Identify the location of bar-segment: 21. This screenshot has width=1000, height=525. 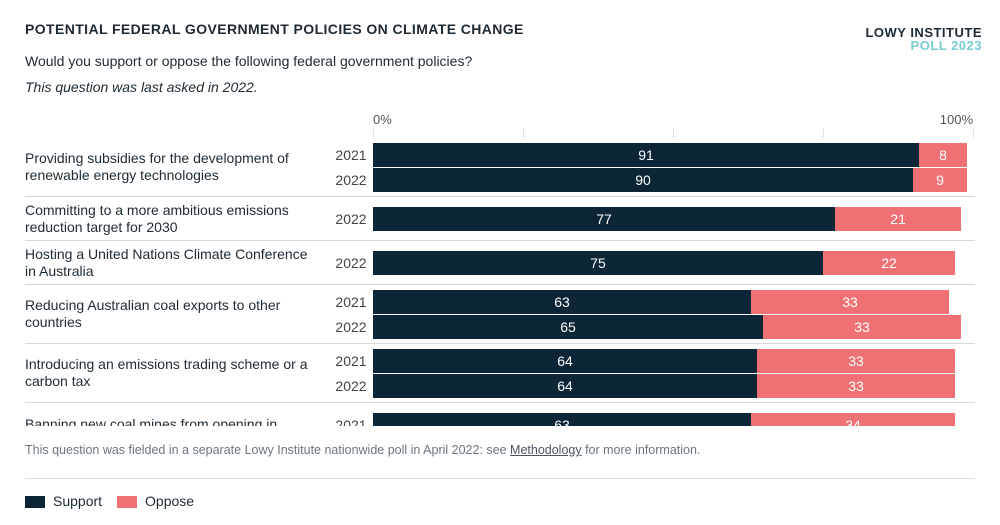
(898, 218).